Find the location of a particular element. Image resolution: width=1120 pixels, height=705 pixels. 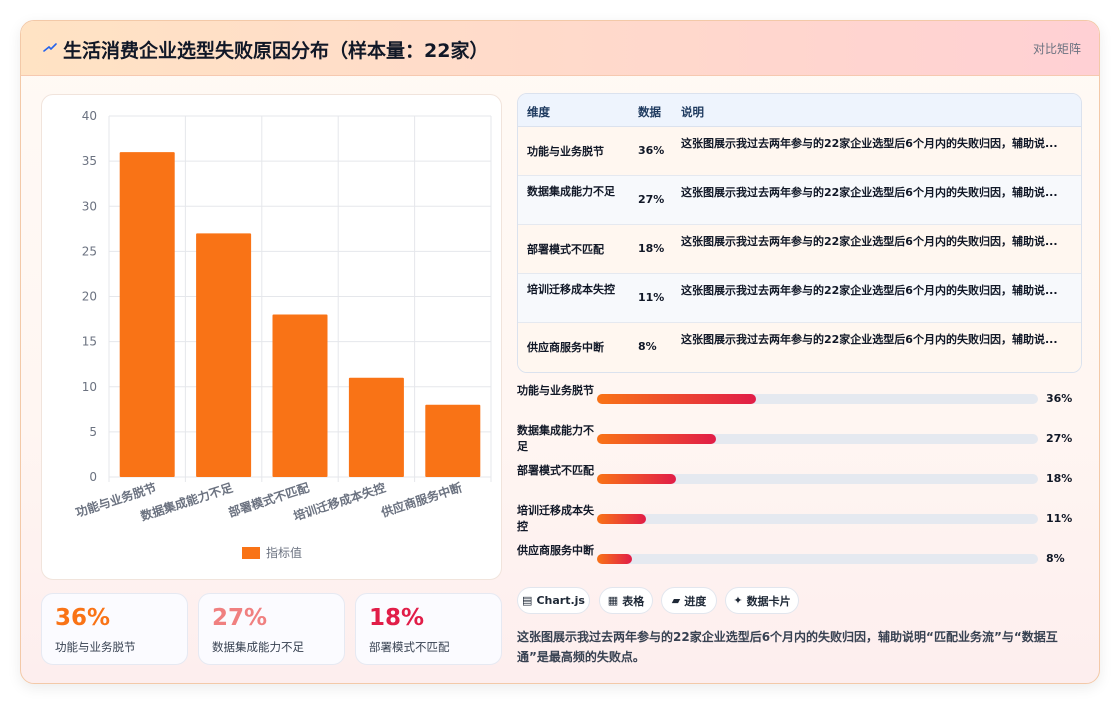

progress-row: 培训迁移成本失控 11% is located at coordinates (799, 521).